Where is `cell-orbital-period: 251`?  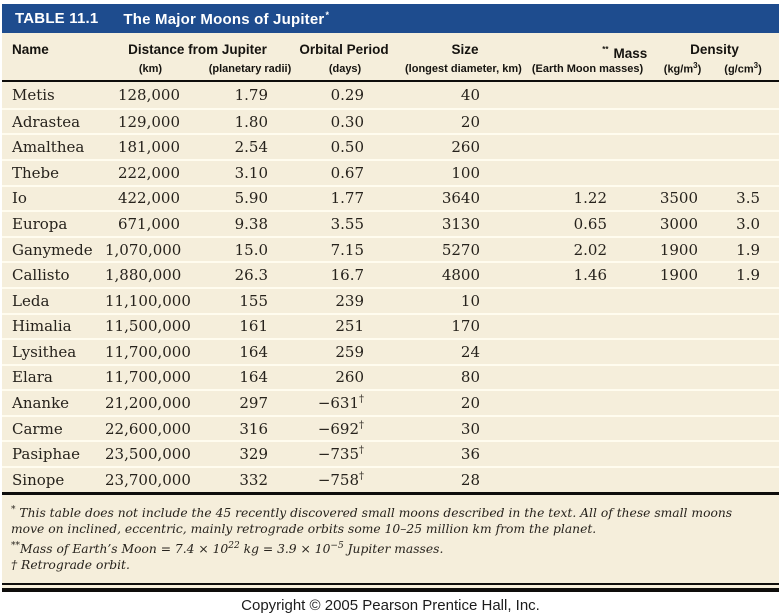 cell-orbital-period: 251 is located at coordinates (316, 325).